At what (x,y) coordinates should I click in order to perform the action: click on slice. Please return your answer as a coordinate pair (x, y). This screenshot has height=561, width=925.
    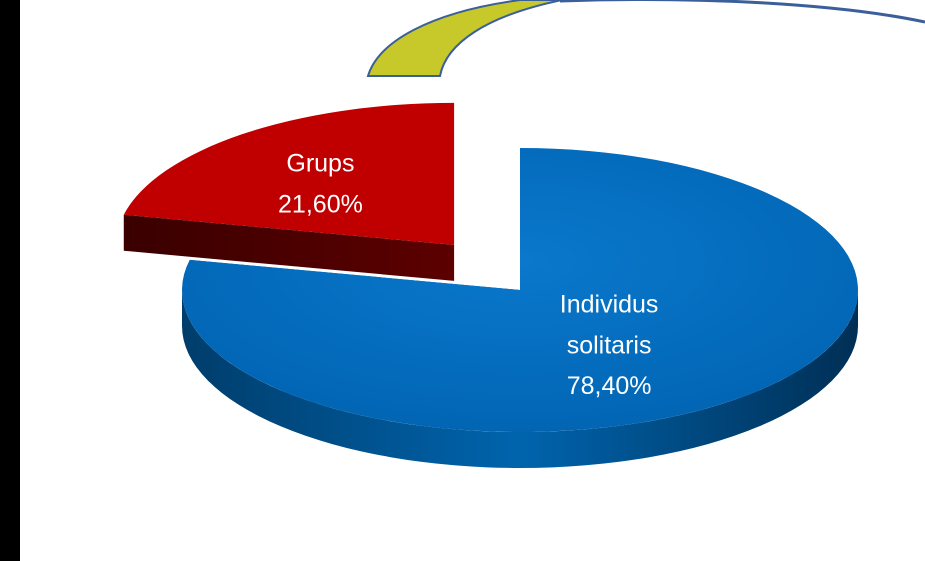
    Looking at the image, I should click on (289, 191).